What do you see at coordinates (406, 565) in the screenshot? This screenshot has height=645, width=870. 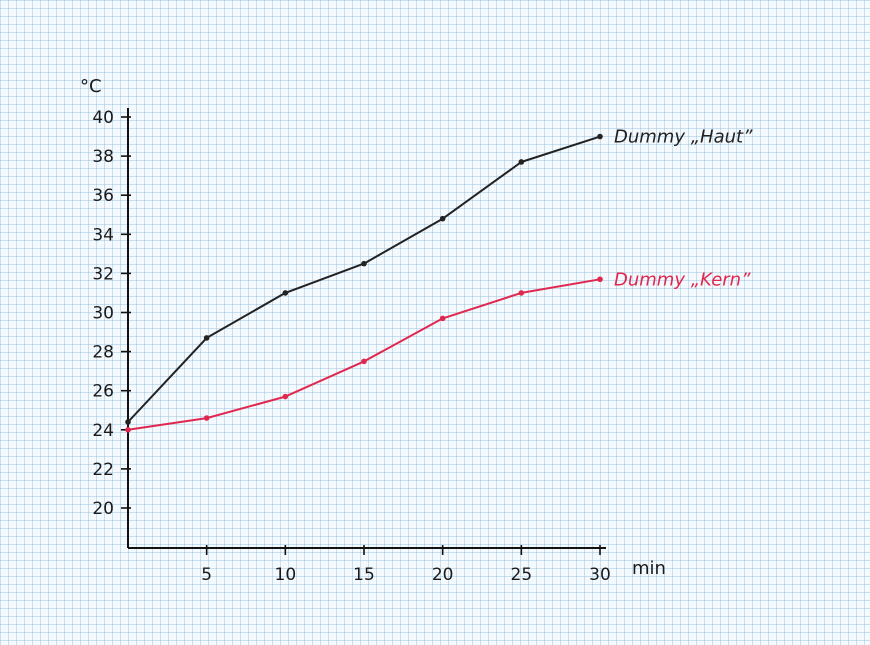 I see `x-ticks: 5 10 15 20 25 30` at bounding box center [406, 565].